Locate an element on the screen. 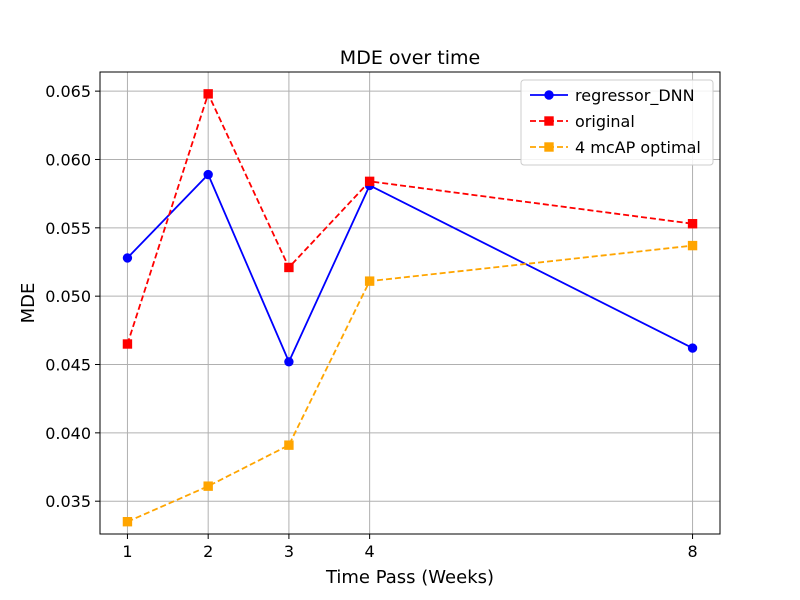 The width and height of the screenshot is (800, 600). y-tick-label: 0.050 is located at coordinates (68, 296).